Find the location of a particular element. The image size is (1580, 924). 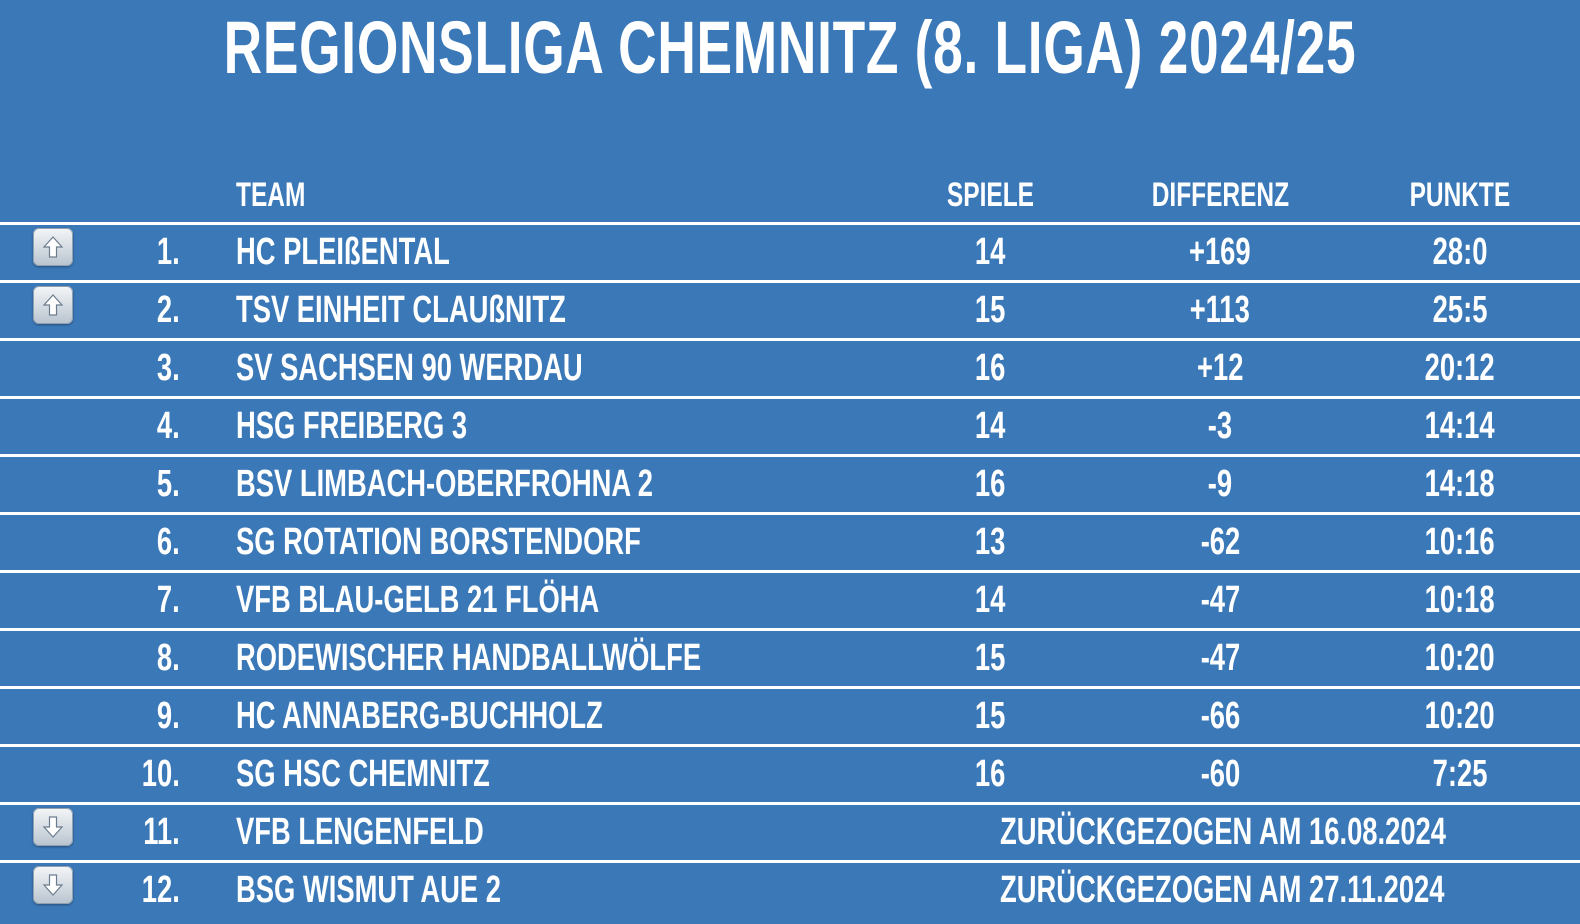

row-points: 10:16 is located at coordinates (1459, 542).